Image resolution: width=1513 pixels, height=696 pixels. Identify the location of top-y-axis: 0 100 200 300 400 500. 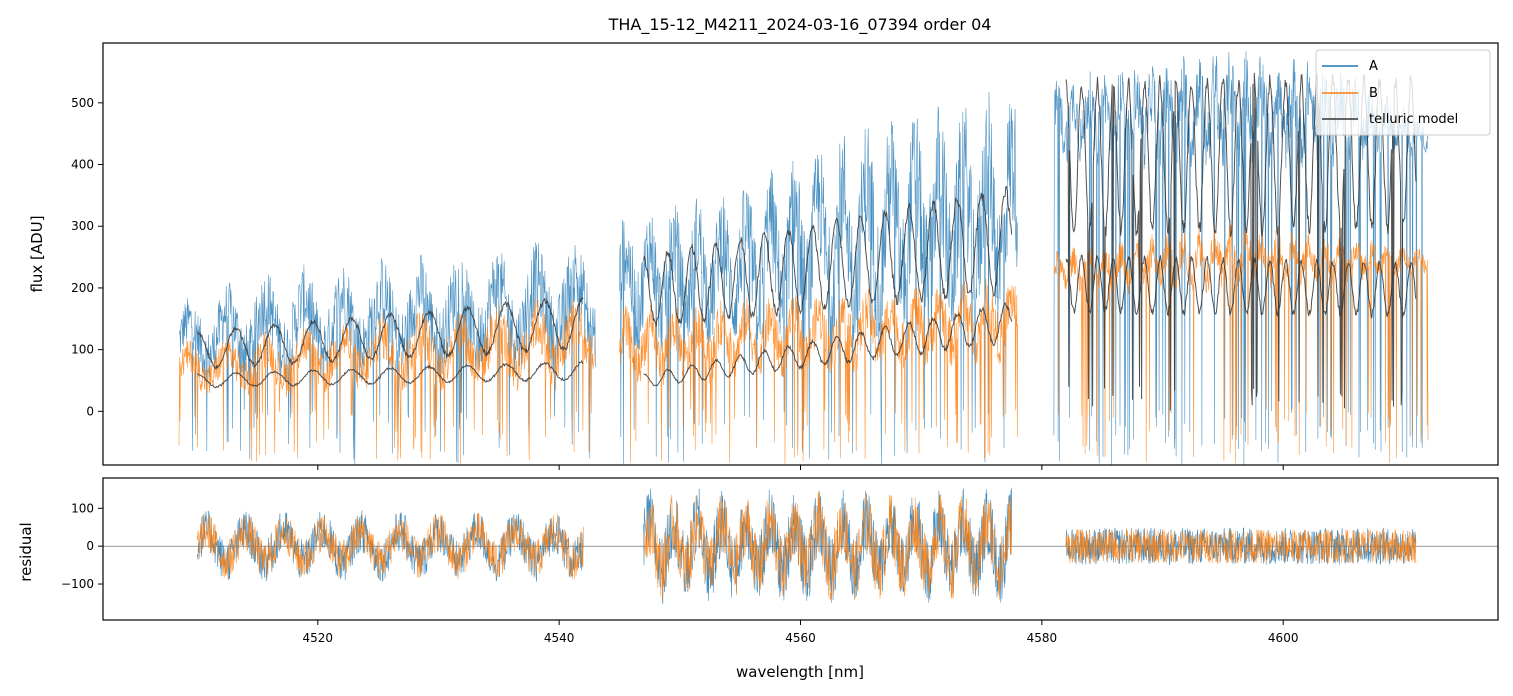
(87, 257).